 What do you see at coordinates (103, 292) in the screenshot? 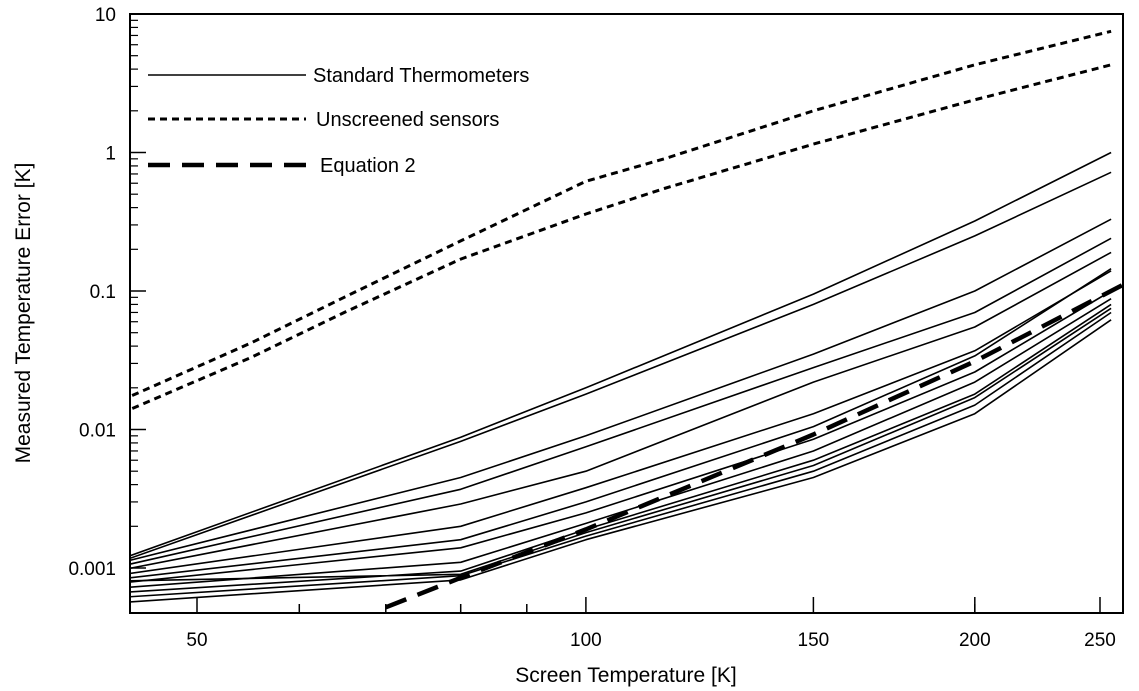
I see `y-tick-label: 0.1` at bounding box center [103, 292].